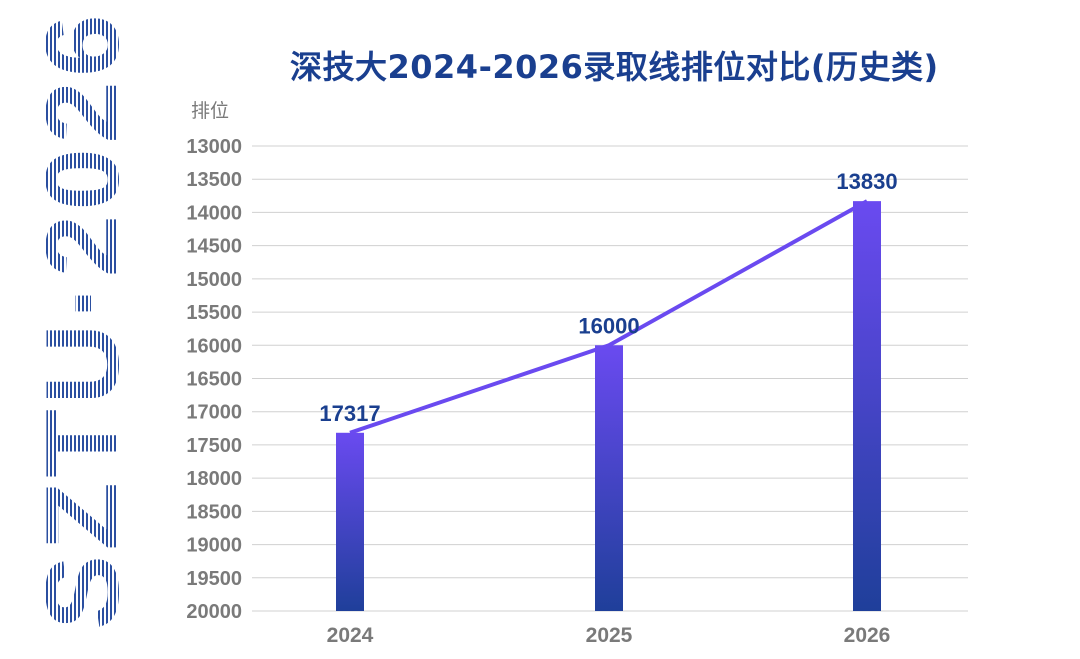 The image size is (1080, 659). Describe the element at coordinates (210, 111) in the screenshot. I see `y-axis-label: 排位` at that location.